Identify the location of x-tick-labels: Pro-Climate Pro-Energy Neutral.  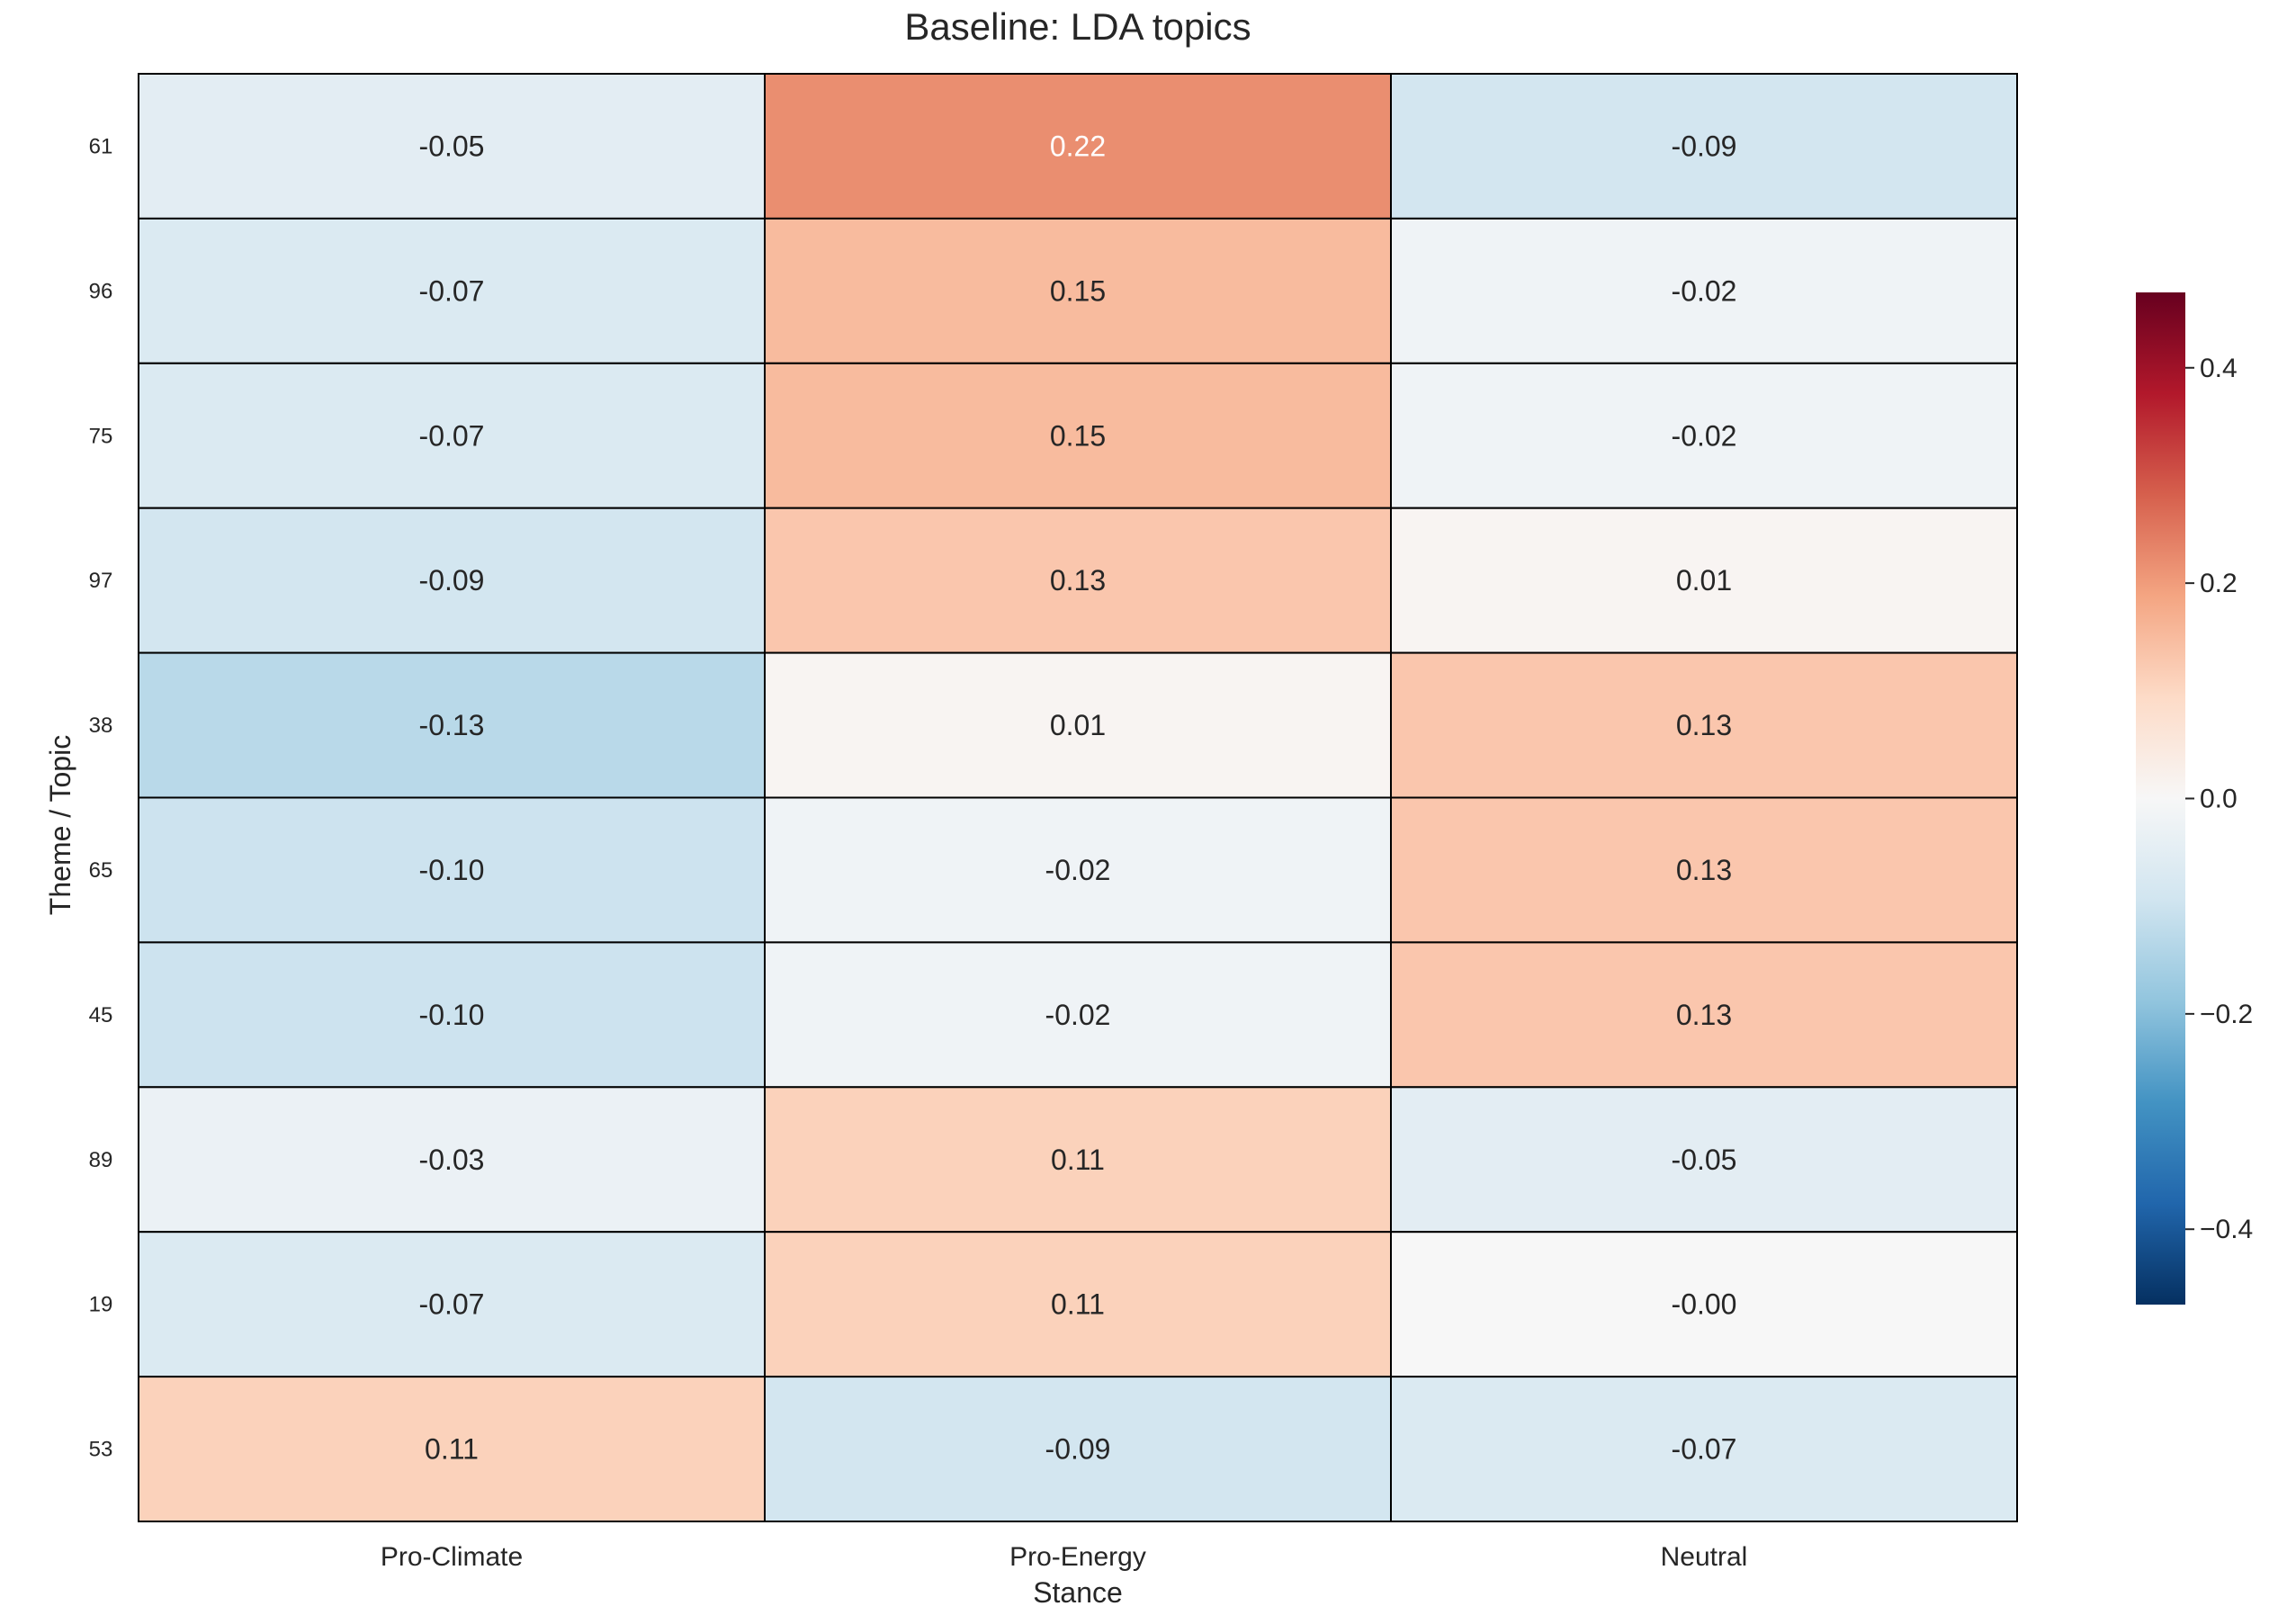
(1064, 1557).